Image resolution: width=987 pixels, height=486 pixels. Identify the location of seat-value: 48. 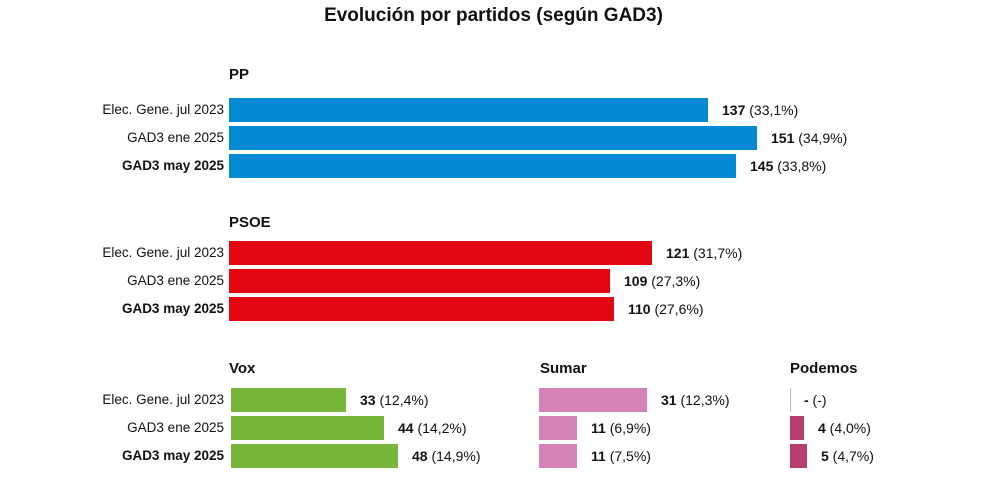
(420, 456).